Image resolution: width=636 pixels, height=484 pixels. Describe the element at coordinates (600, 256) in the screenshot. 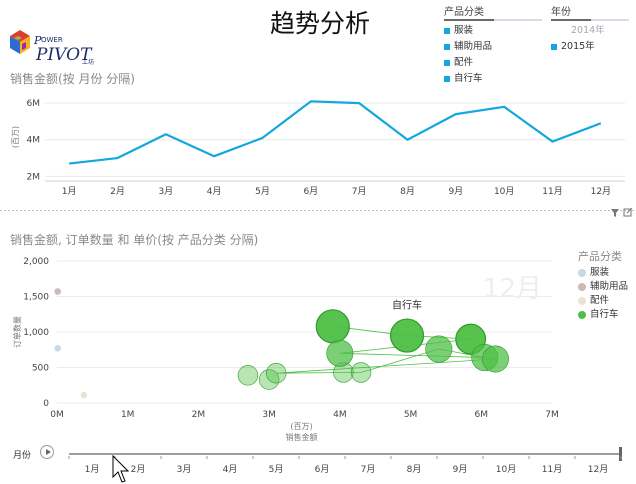

I see `legend-title: 产品分类` at that location.